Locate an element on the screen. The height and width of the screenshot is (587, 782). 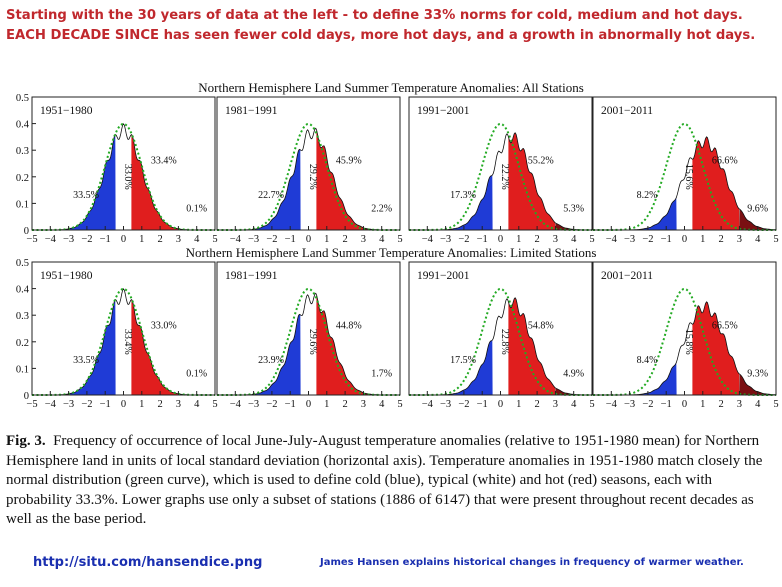
cold-percent: 22.7% is located at coordinates (271, 195).